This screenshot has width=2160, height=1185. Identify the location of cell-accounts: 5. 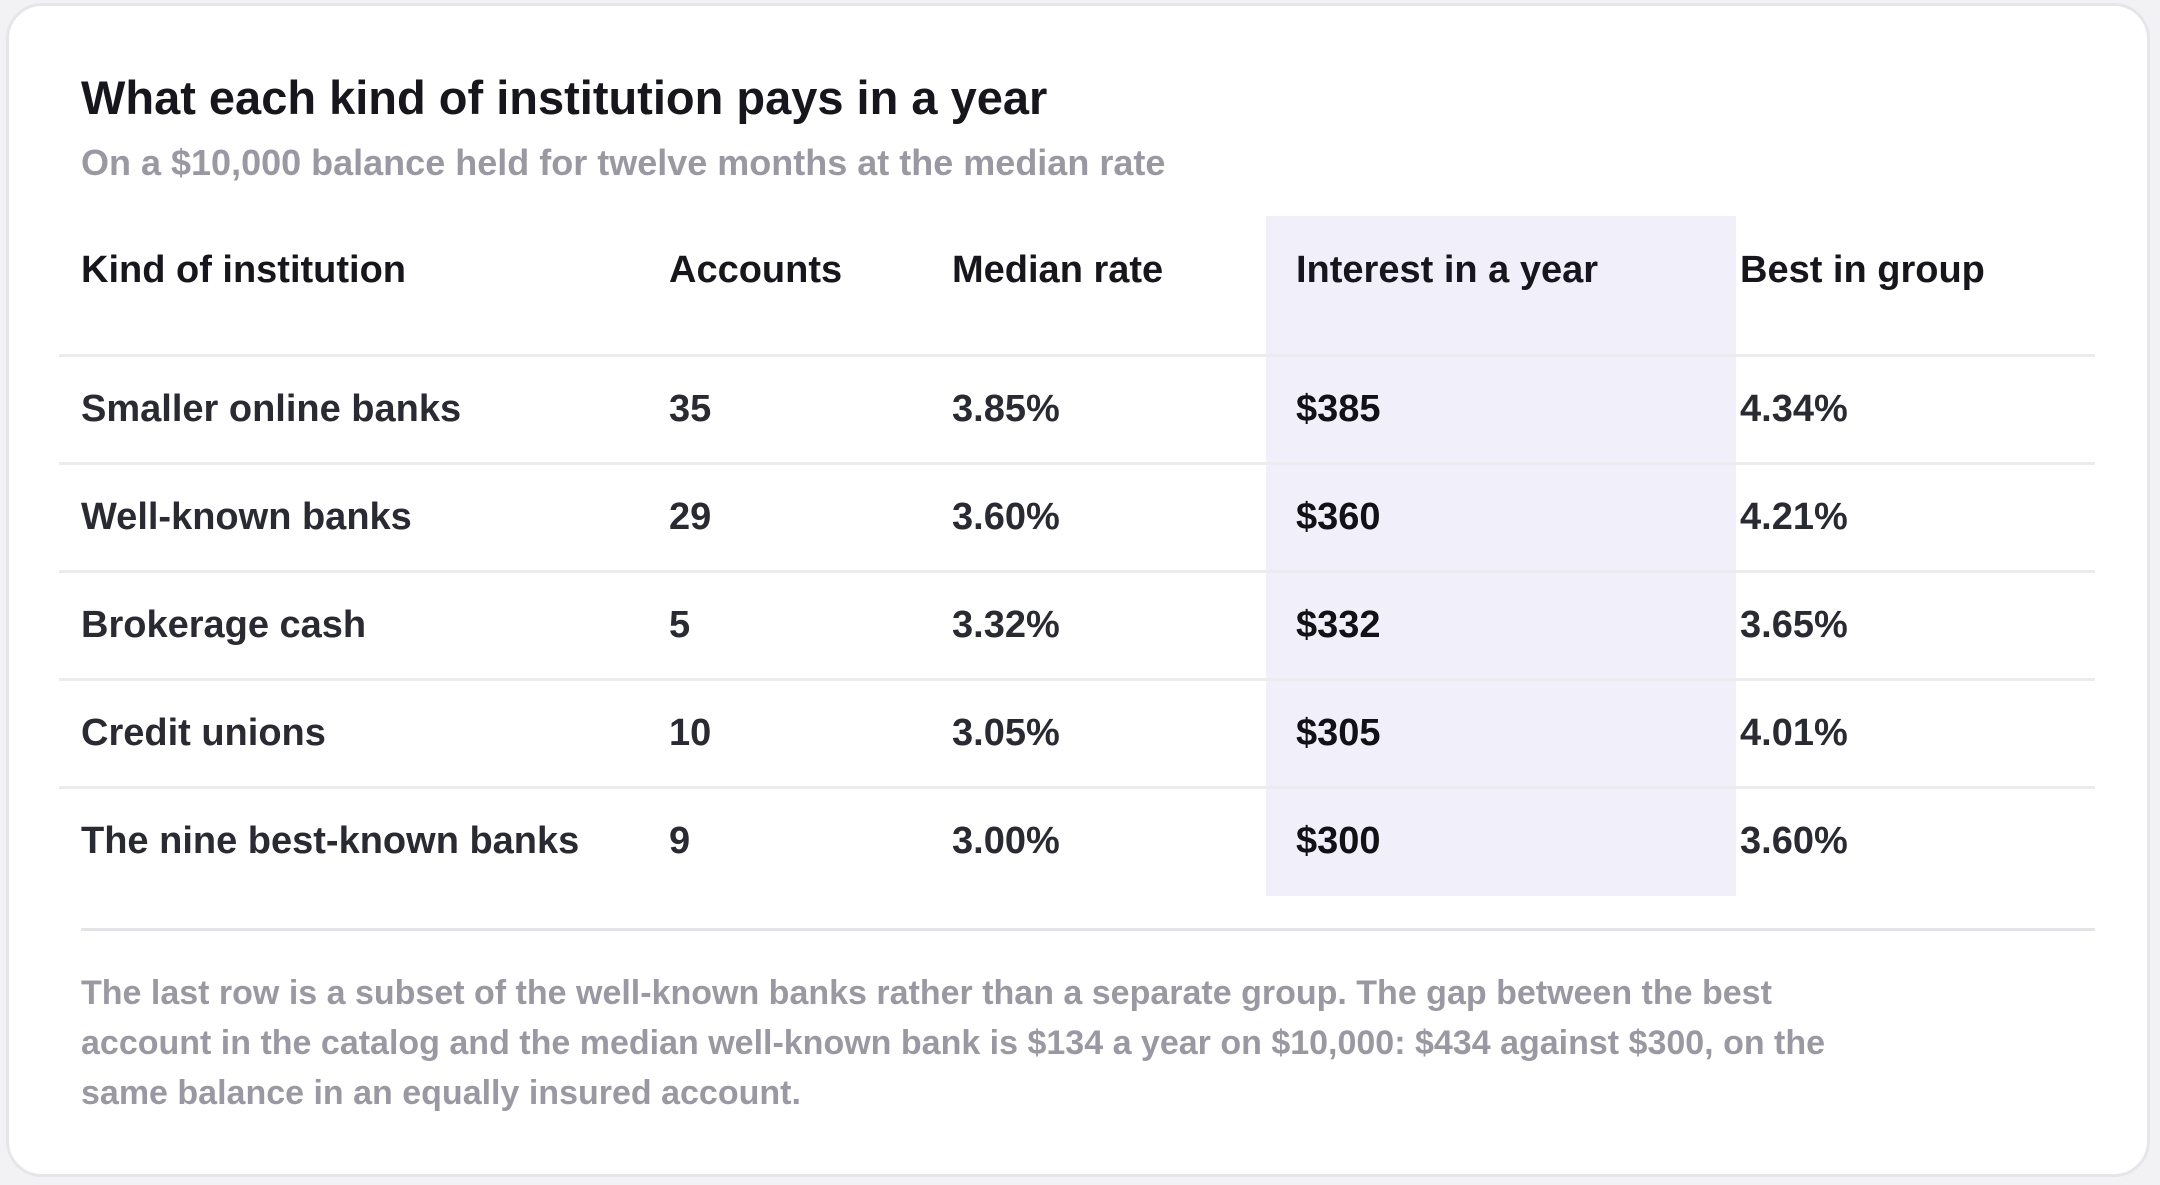
(680, 625).